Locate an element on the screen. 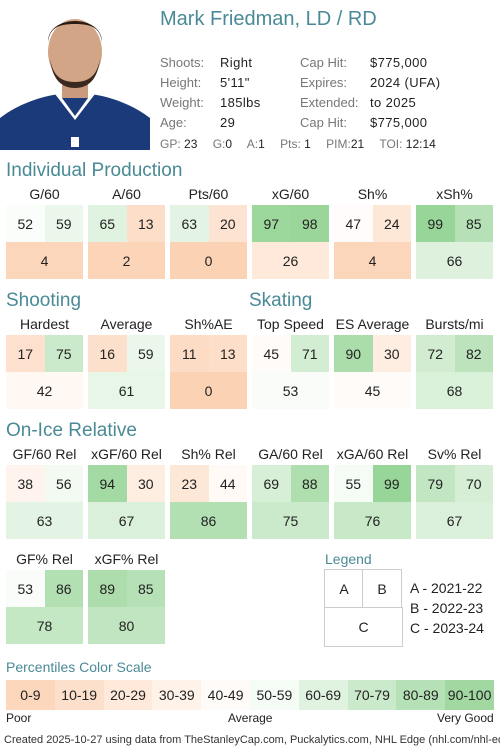  legend-title: Legend is located at coordinates (348, 559).